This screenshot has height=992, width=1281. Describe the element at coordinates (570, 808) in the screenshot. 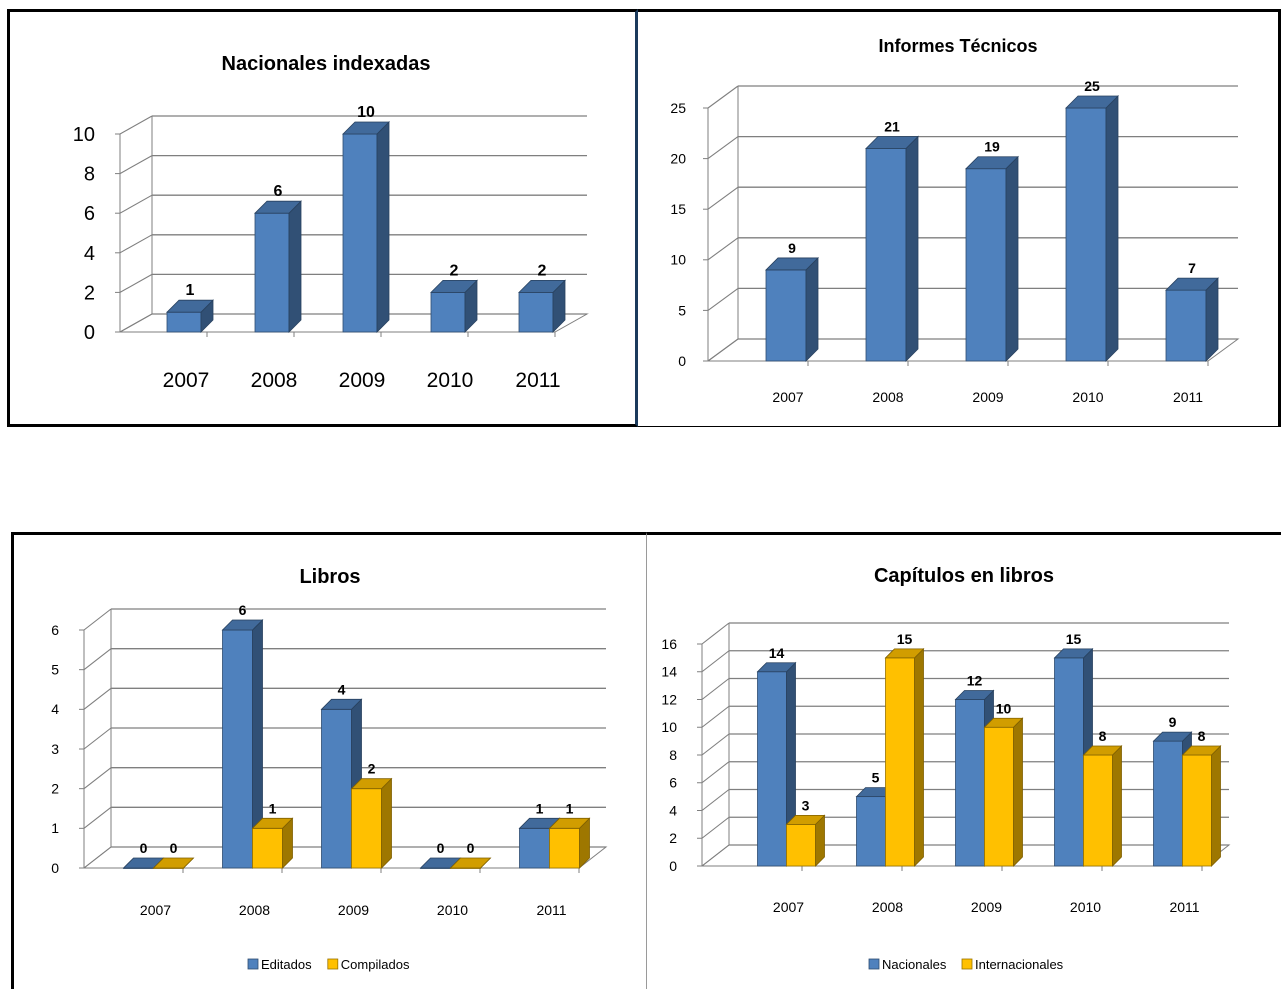

I see `data-label: 1` at that location.